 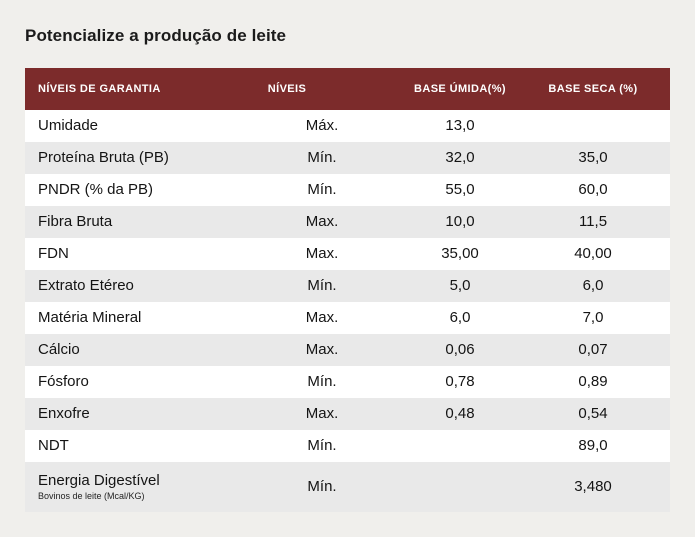 I want to click on row-label: Cálcio, so click(x=59, y=349).